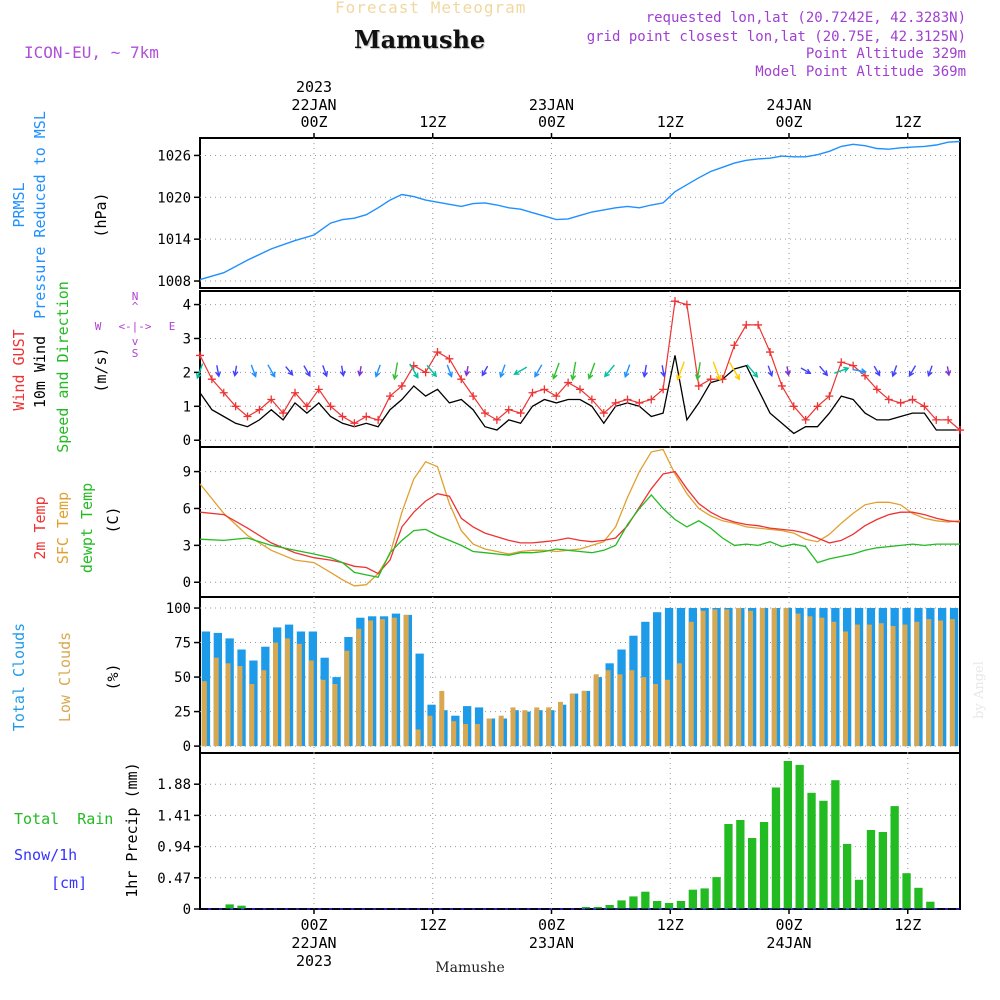  I want to click on compass-w: W, so click(98, 326).